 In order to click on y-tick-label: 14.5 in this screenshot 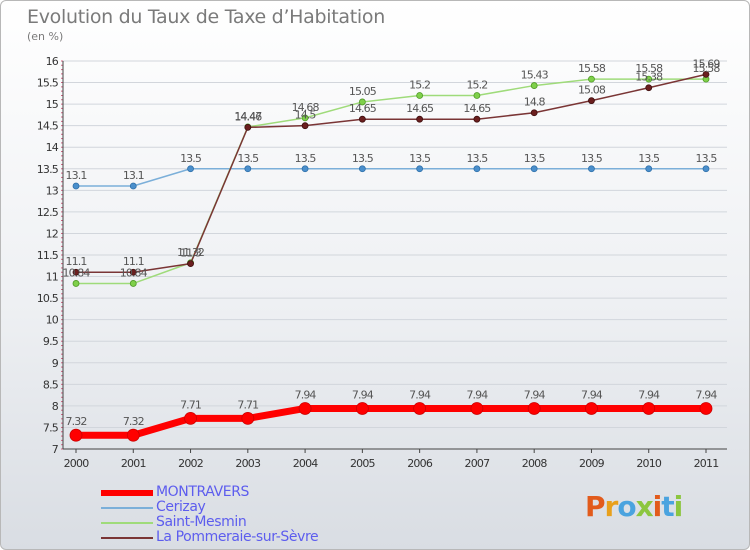, I will do `click(48, 126)`.